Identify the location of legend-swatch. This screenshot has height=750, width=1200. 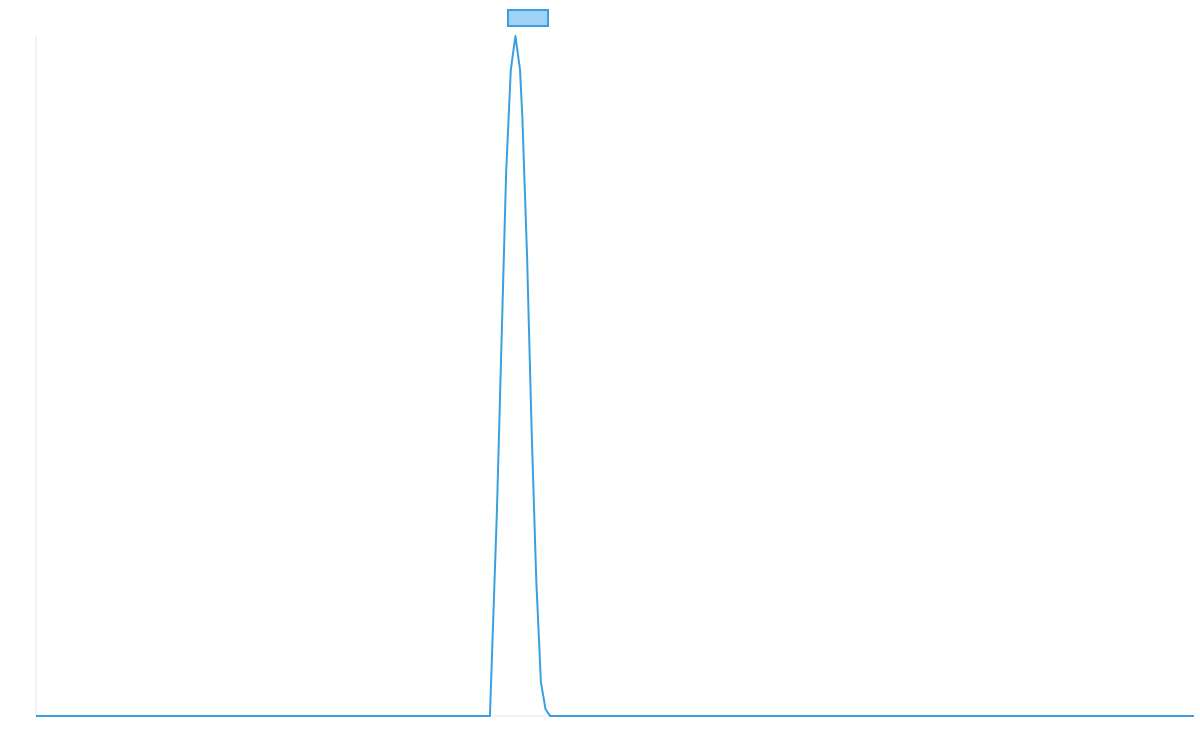
(528, 18).